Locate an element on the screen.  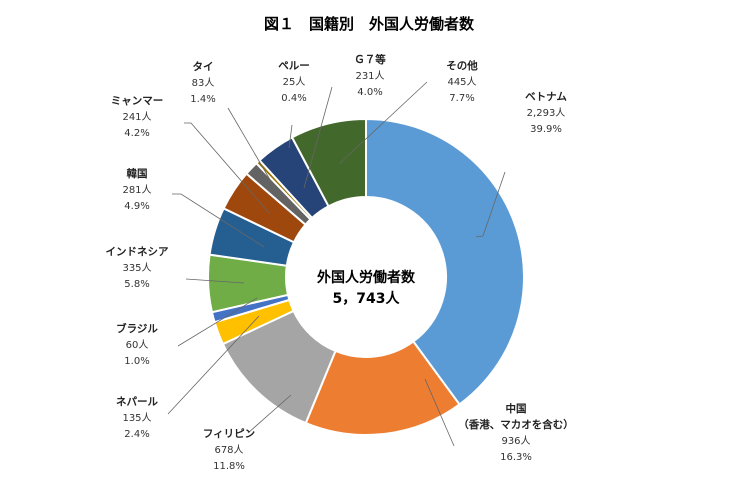
slice-label-5: ブラジル 60人 1.0% is located at coordinates (137, 344).